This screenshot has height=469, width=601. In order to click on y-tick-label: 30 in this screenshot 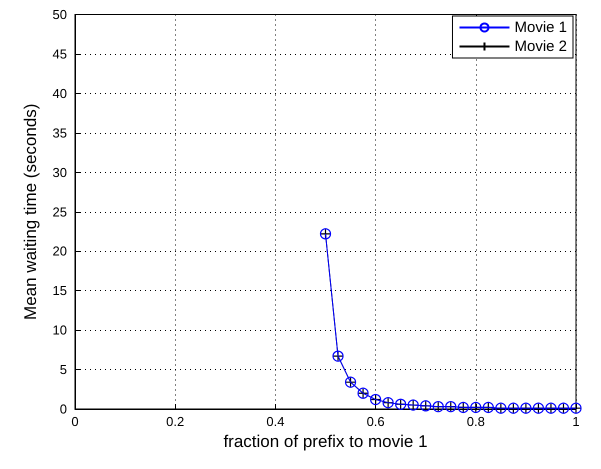, I will do `click(59, 172)`.